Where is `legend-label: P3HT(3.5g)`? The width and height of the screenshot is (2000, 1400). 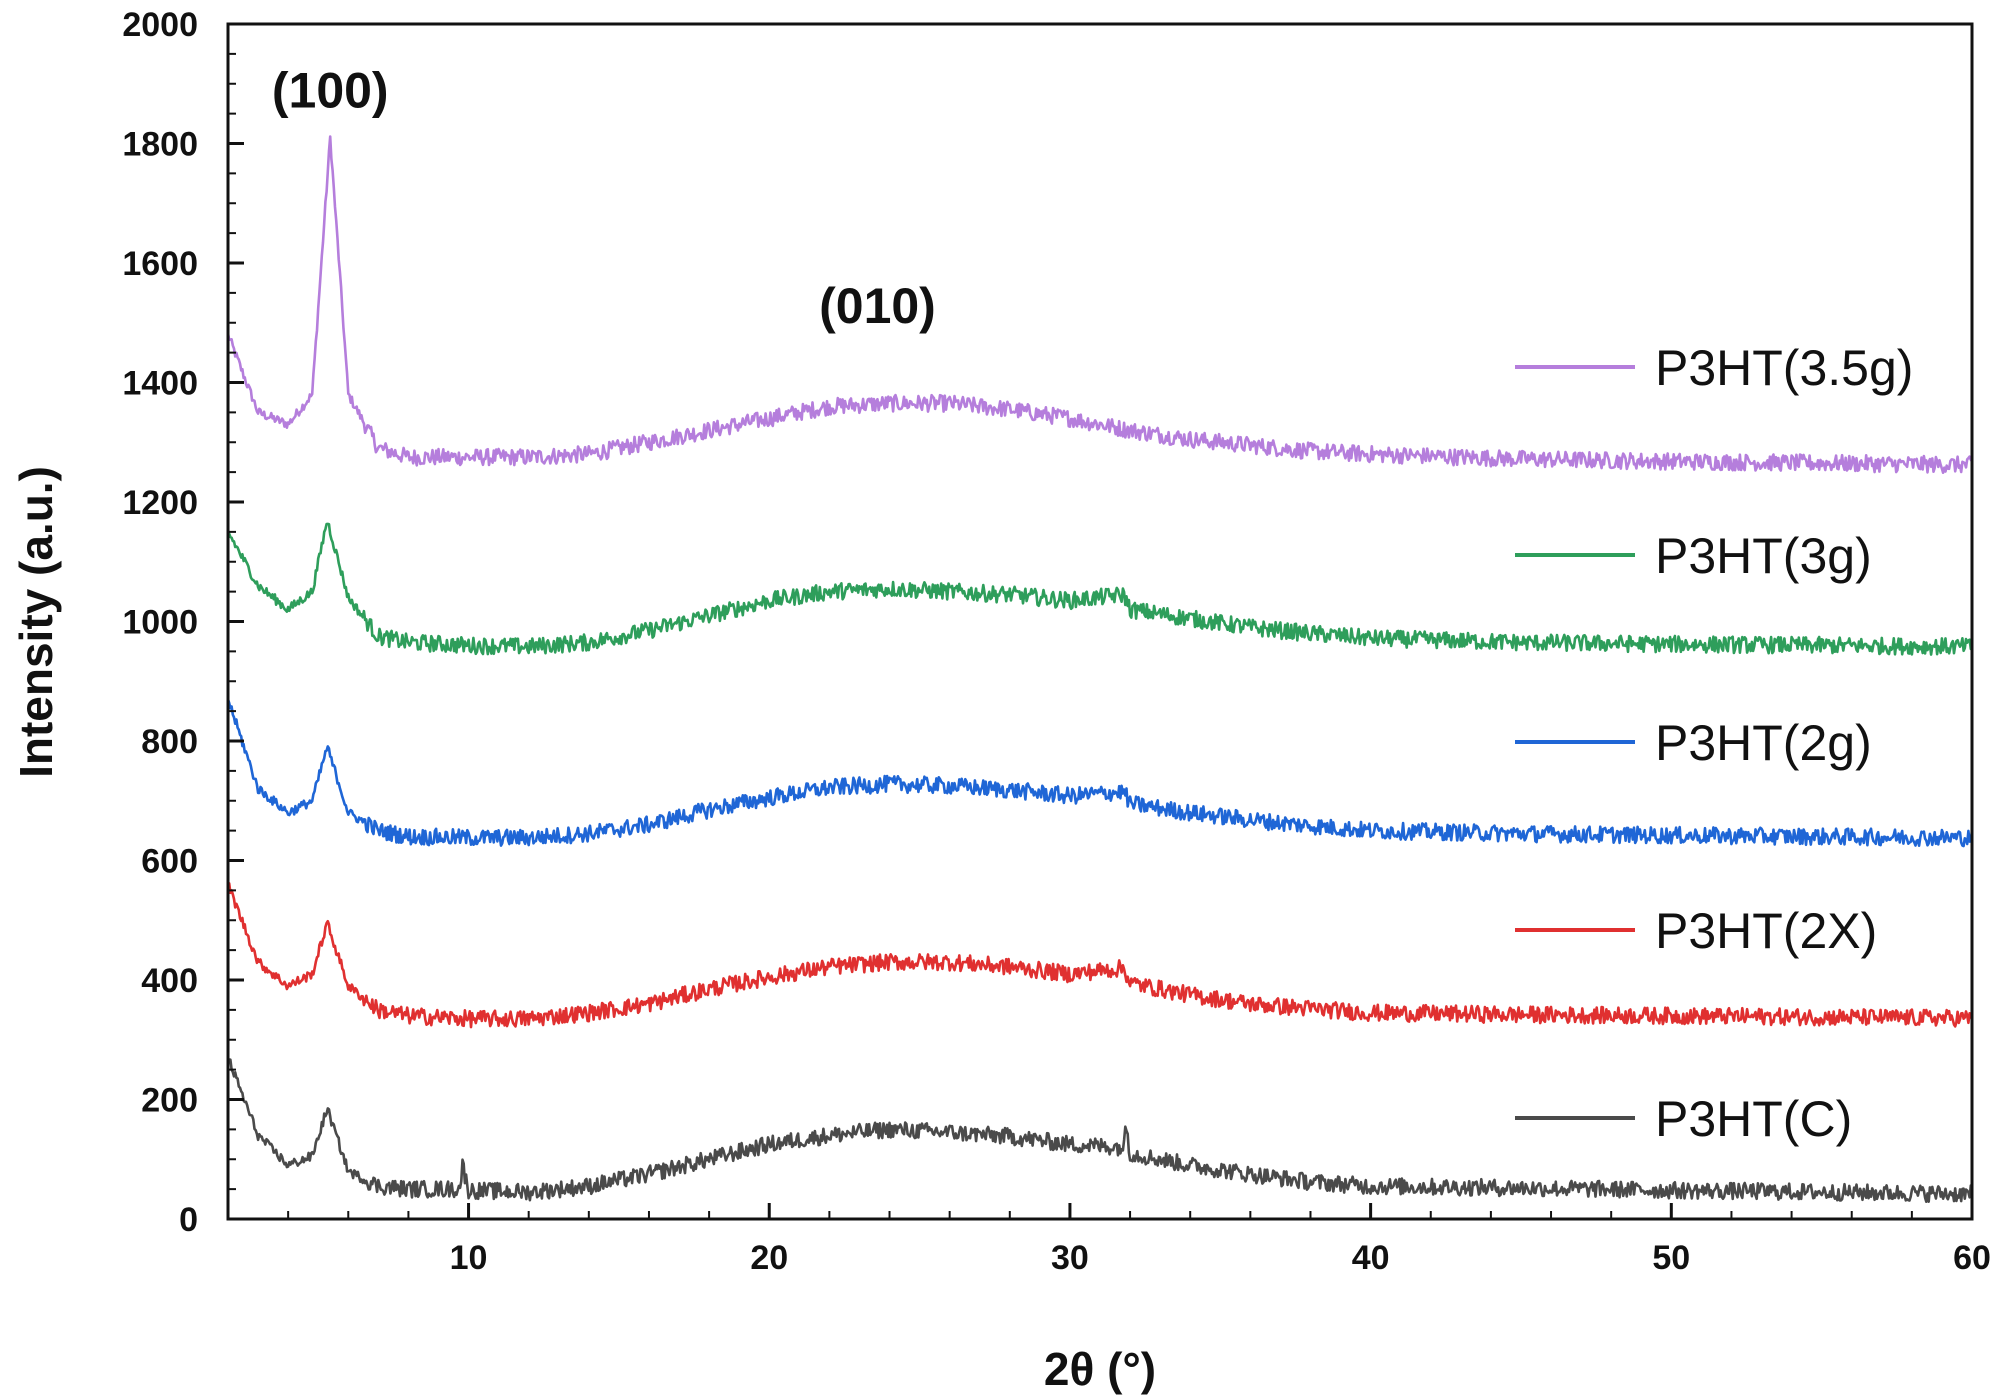
legend-label: P3HT(3.5g) is located at coordinates (1784, 368).